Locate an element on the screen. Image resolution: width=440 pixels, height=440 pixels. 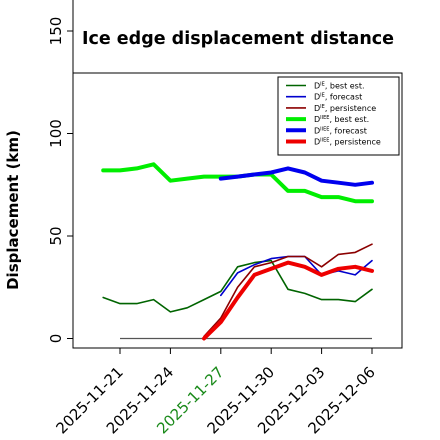
y-tick-label: 100 is located at coordinates (56, 133).